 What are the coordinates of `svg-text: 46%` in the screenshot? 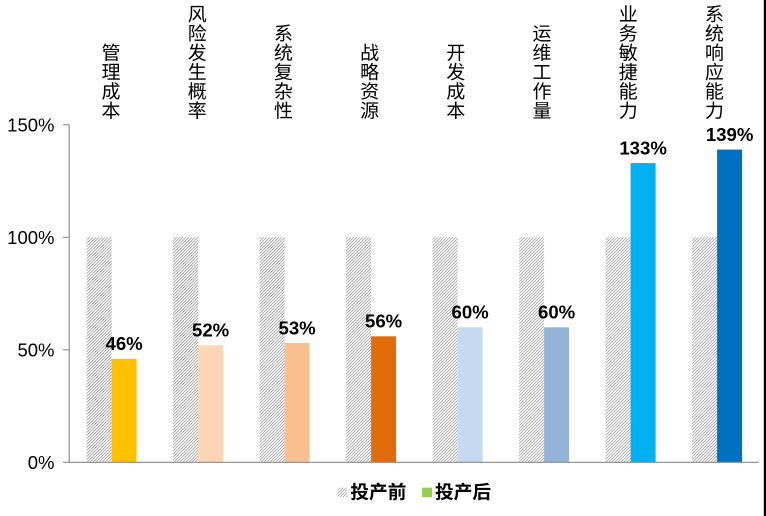 It's located at (124, 343).